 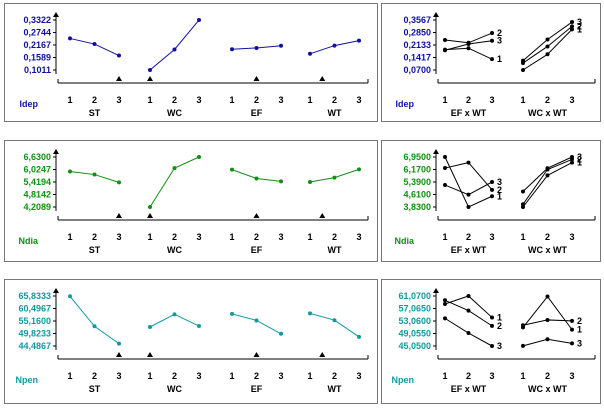 I want to click on y-tick-label: 4,8142, so click(x=37, y=195).